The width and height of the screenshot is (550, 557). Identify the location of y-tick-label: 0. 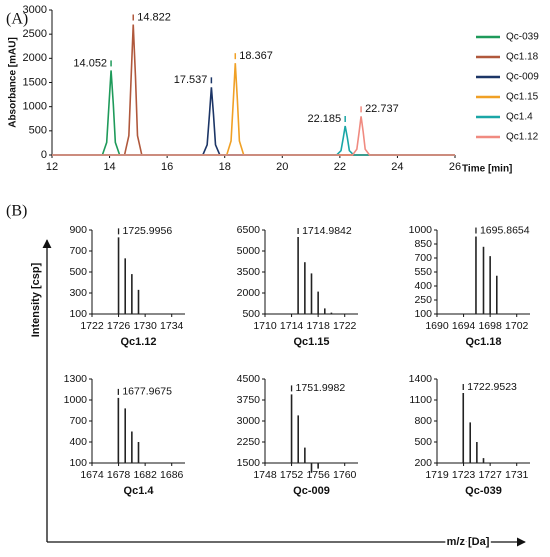
(44, 155).